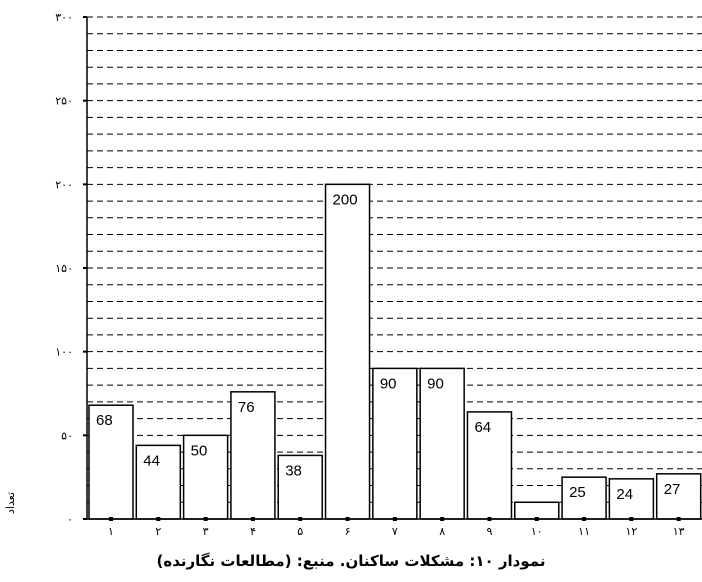 The width and height of the screenshot is (702, 582). What do you see at coordinates (158, 531) in the screenshot?
I see `x-tick-label: ۲` at bounding box center [158, 531].